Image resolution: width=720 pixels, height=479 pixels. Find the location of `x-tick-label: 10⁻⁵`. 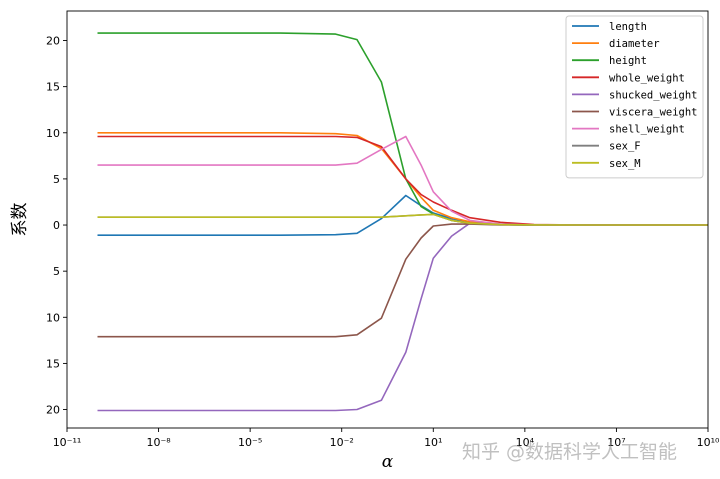

x-tick-label: 10⁻⁵ is located at coordinates (250, 442).